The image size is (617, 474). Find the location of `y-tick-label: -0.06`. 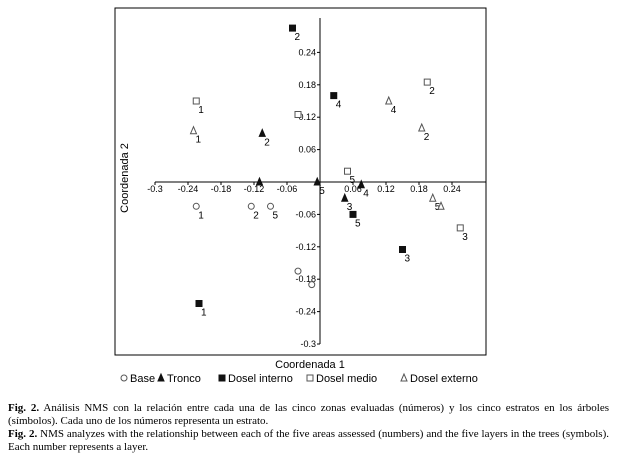

y-tick-label: -0.06 is located at coordinates (305, 214).